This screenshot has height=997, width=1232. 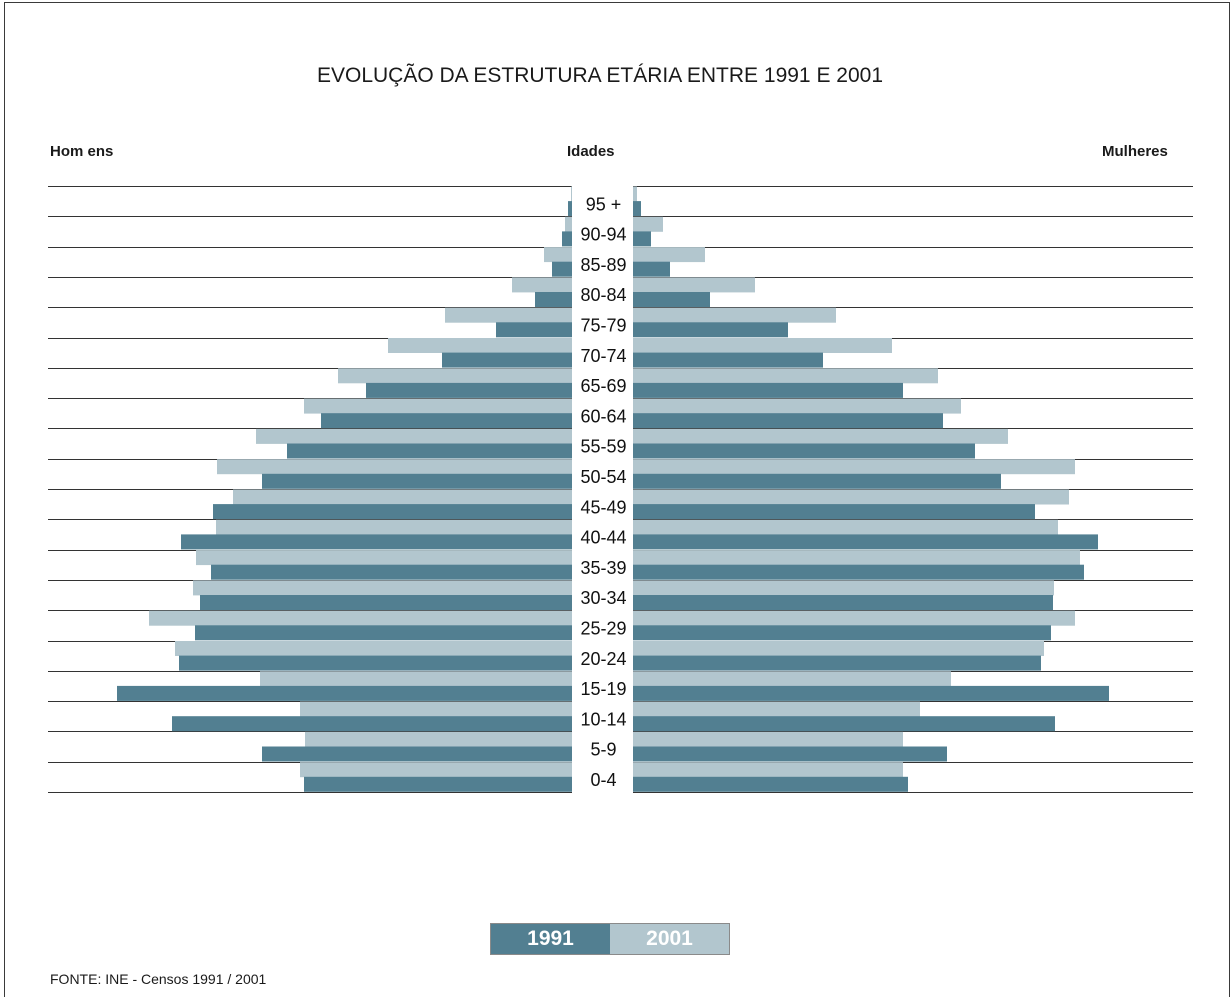 I want to click on age-label: 45-49, so click(x=603, y=507).